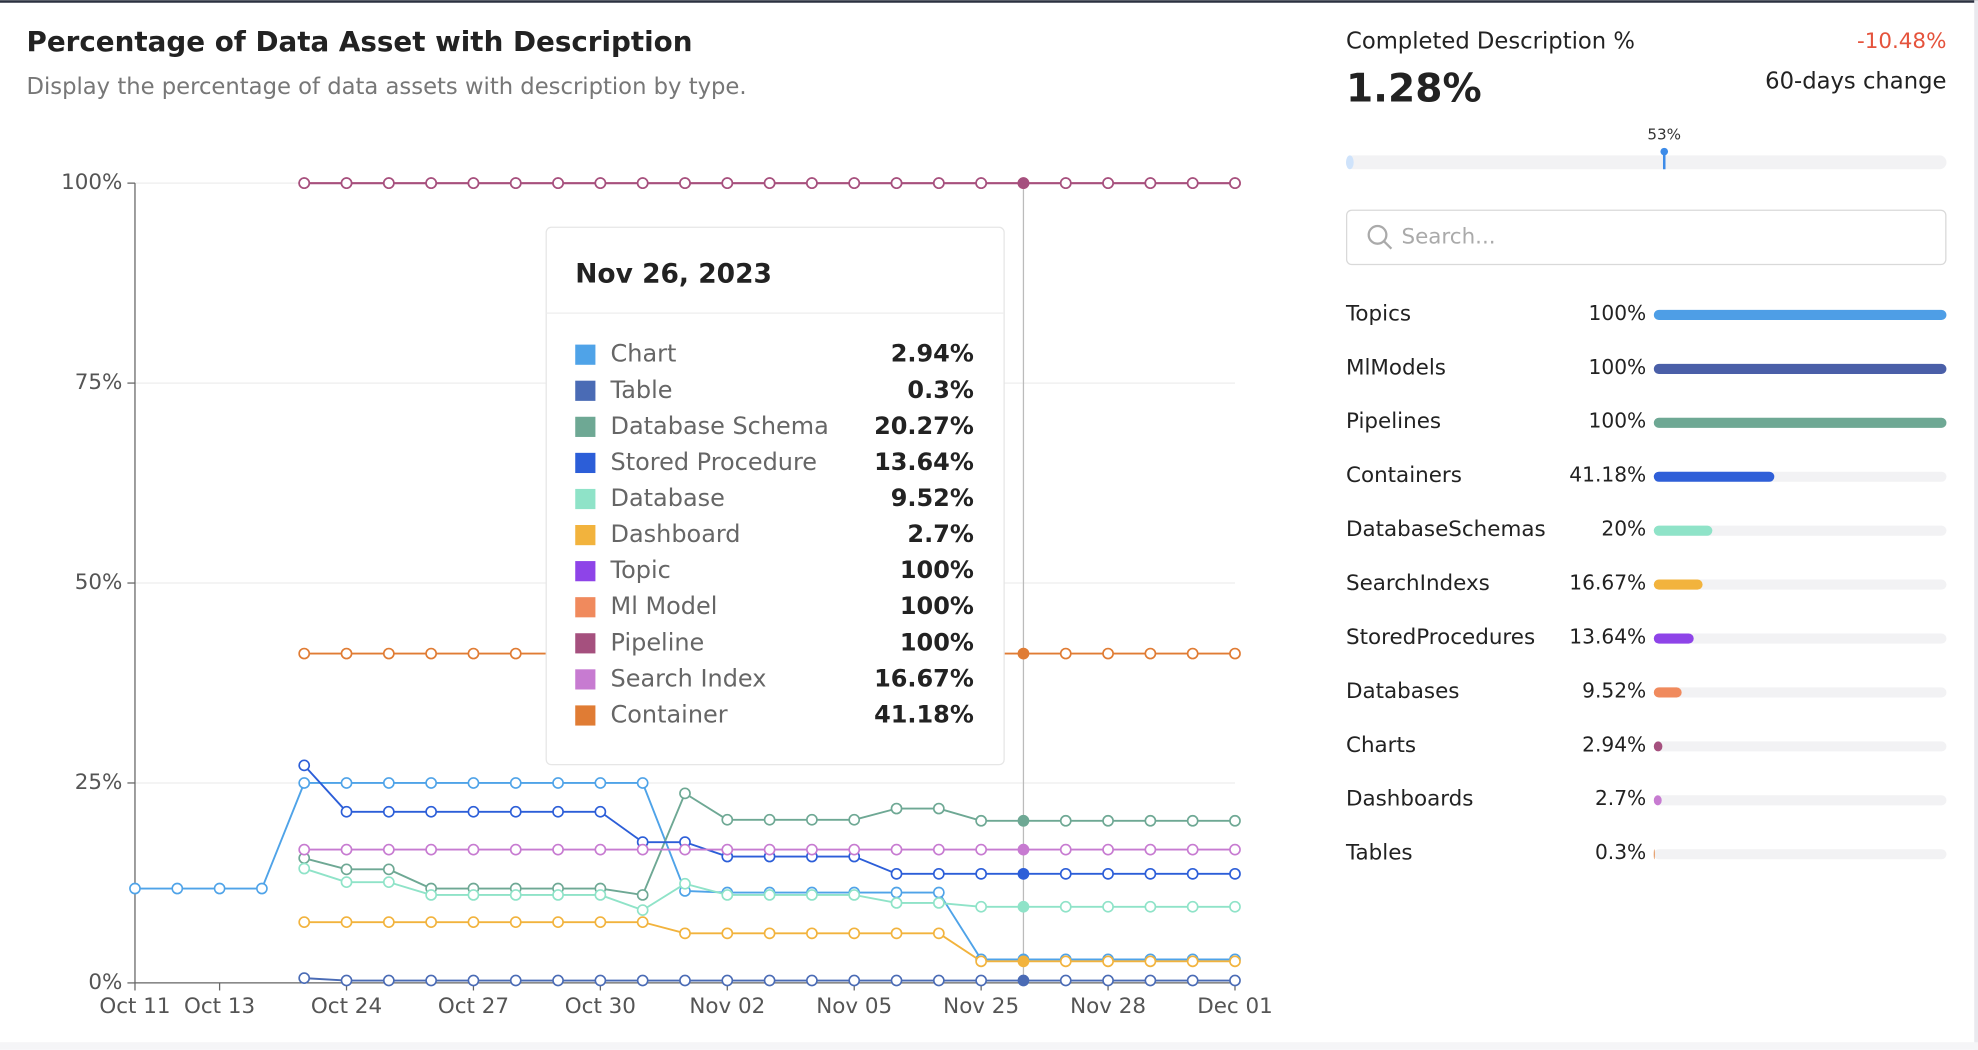 The height and width of the screenshot is (1050, 1978). What do you see at coordinates (714, 462) in the screenshot?
I see `tooltip-label: Stored Procedure` at bounding box center [714, 462].